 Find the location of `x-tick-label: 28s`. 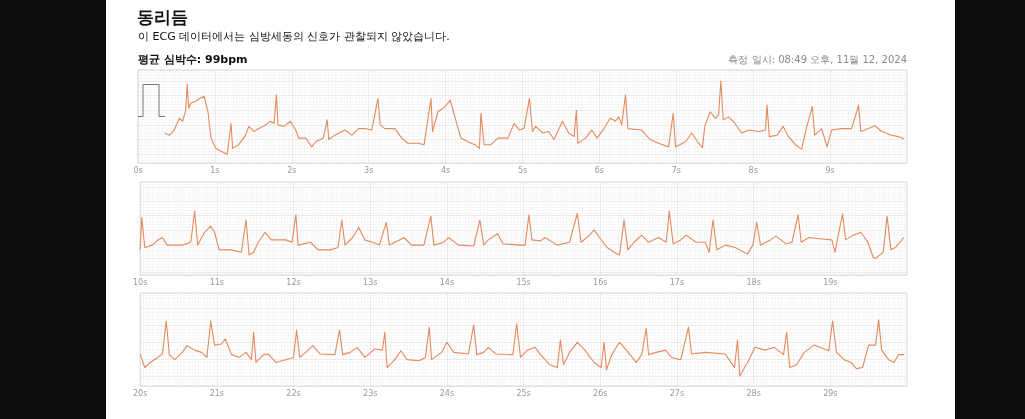

x-tick-label: 28s is located at coordinates (753, 393).